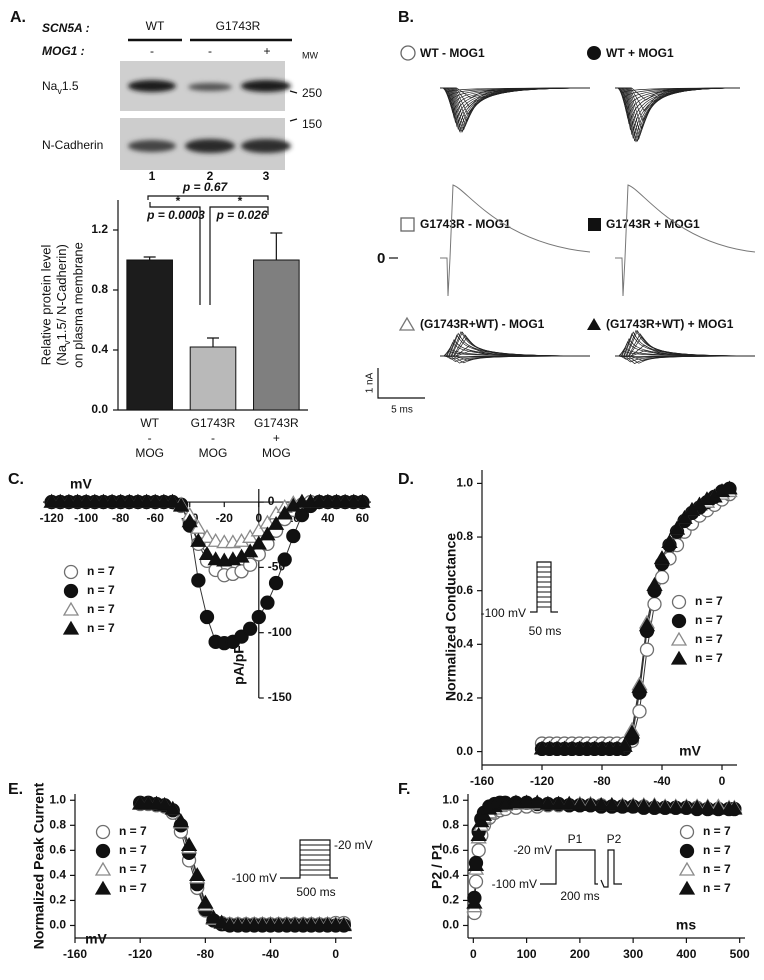  Describe the element at coordinates (208, 250) in the screenshot. I see `brackets` at that location.